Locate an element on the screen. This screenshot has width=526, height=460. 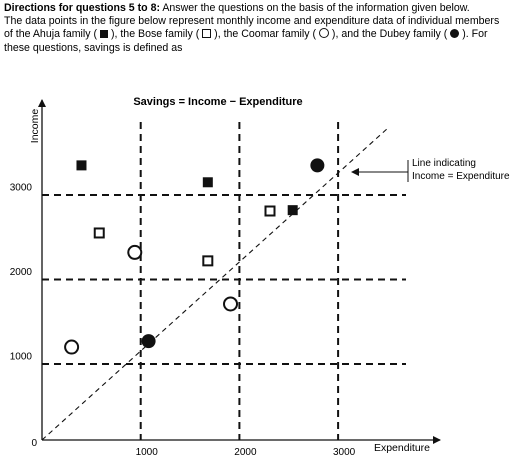
coomar-text: ), the Coomar family ( is located at coordinates (265, 34).